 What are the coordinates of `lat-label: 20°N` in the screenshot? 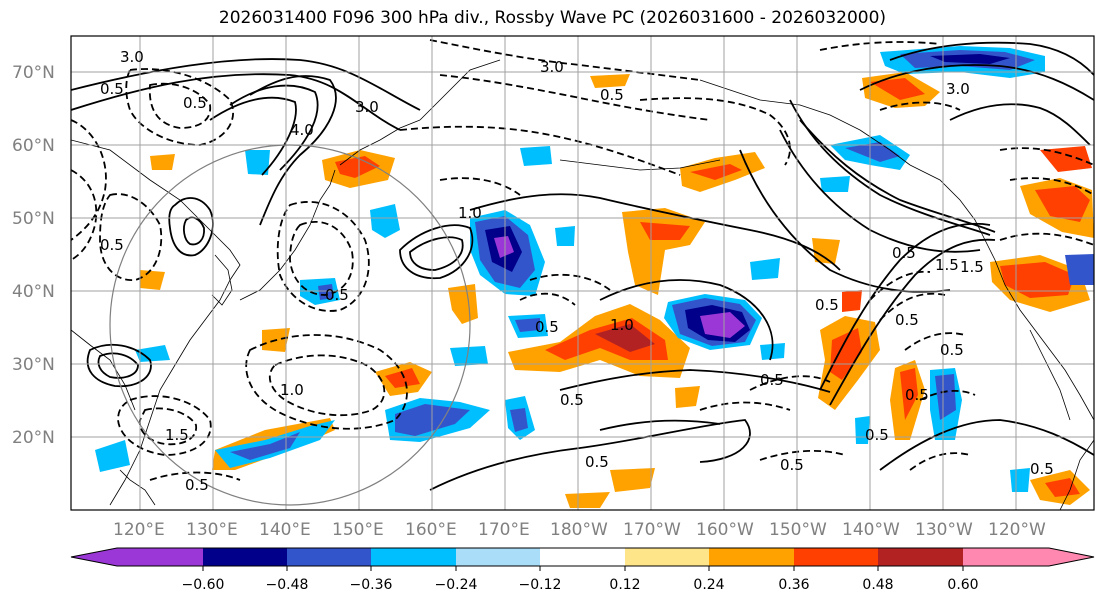 It's located at (33, 438).